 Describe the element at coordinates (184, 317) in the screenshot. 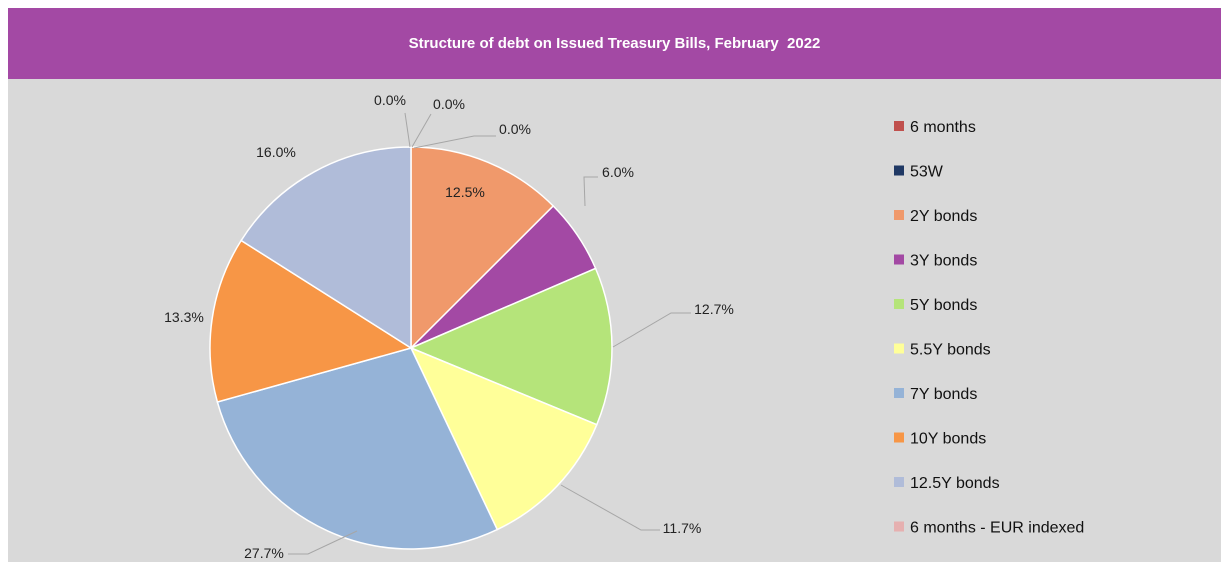

I see `data-label-10y-bonds: 13.3%` at that location.